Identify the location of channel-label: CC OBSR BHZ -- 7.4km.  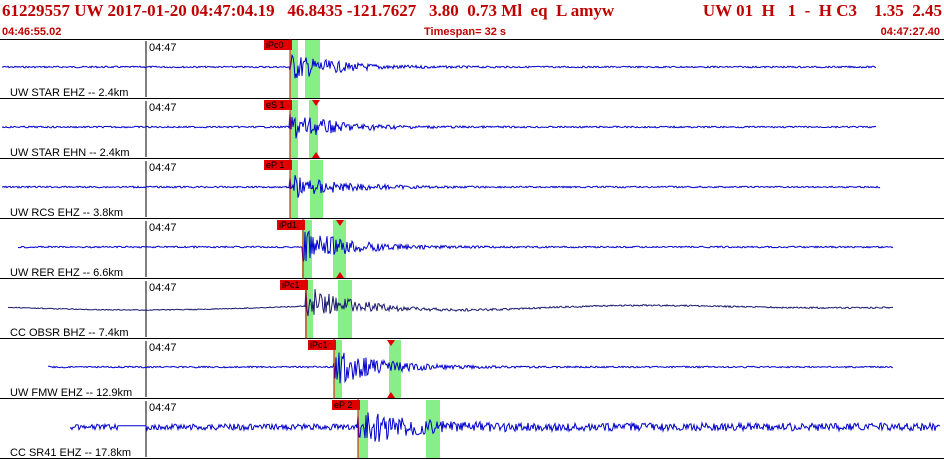
(69, 333).